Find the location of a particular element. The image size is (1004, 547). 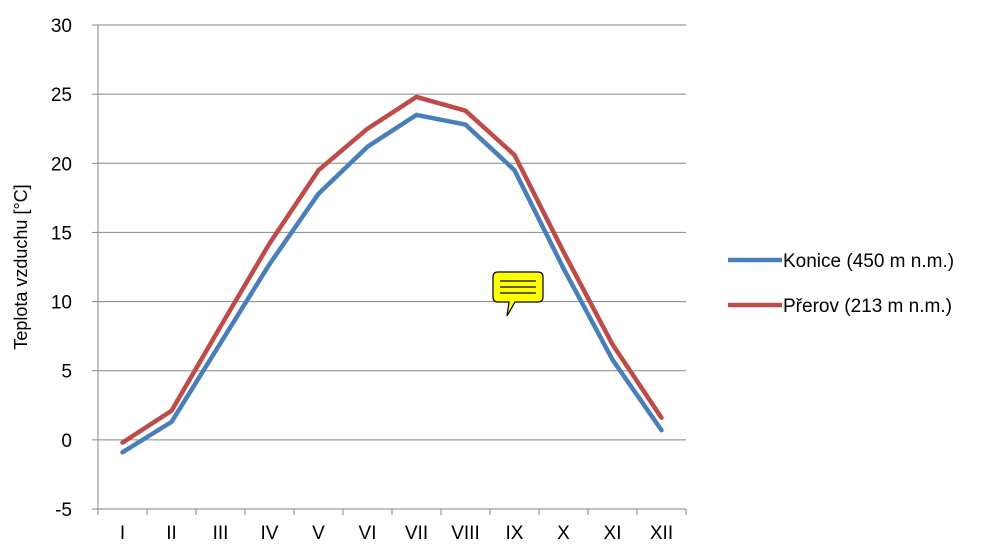

x-tick-label: VII is located at coordinates (416, 533).